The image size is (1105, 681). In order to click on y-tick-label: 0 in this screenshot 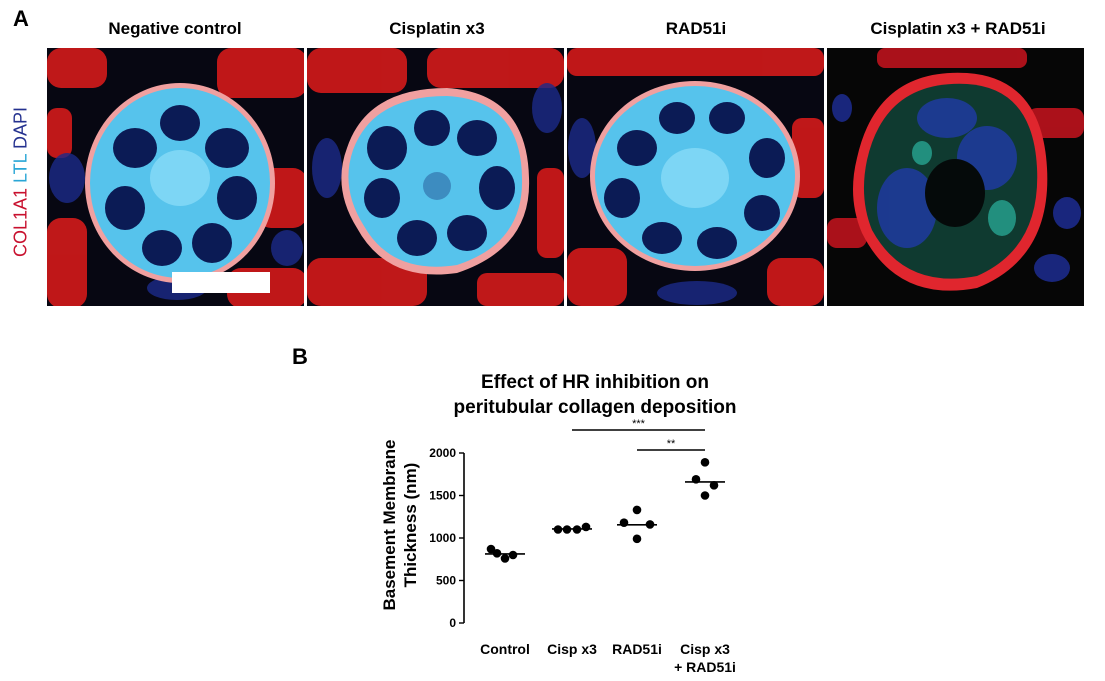, I will do `click(452, 623)`.